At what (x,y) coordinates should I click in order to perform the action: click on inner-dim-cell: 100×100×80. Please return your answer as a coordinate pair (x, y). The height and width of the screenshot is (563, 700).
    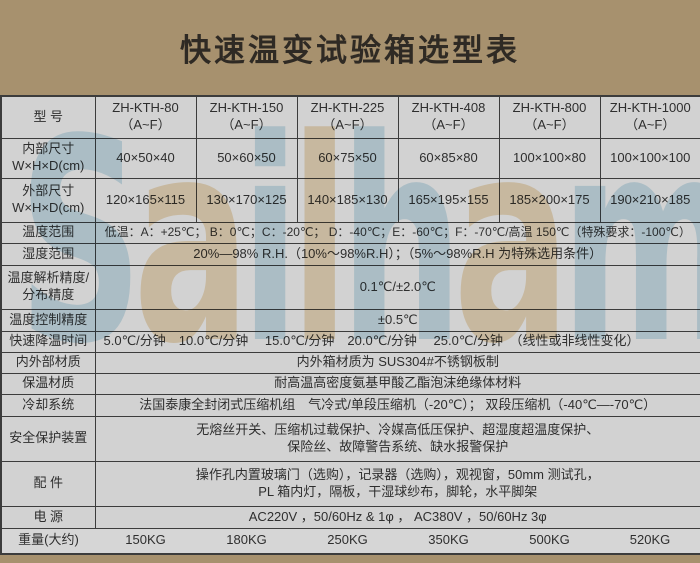
    Looking at the image, I should click on (549, 158).